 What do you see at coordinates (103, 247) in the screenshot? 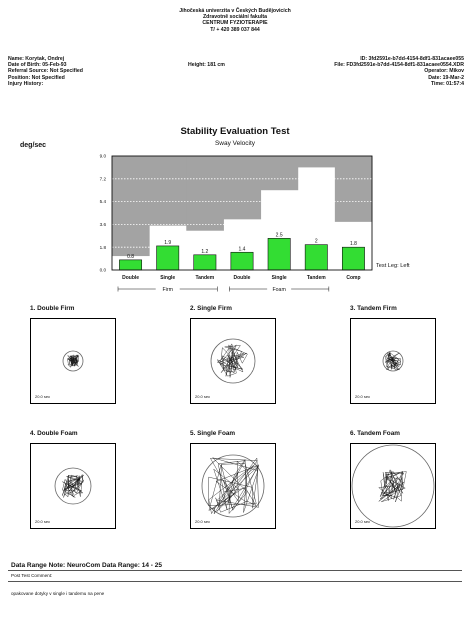
I see `y-tick-label: 1.8` at bounding box center [103, 247].